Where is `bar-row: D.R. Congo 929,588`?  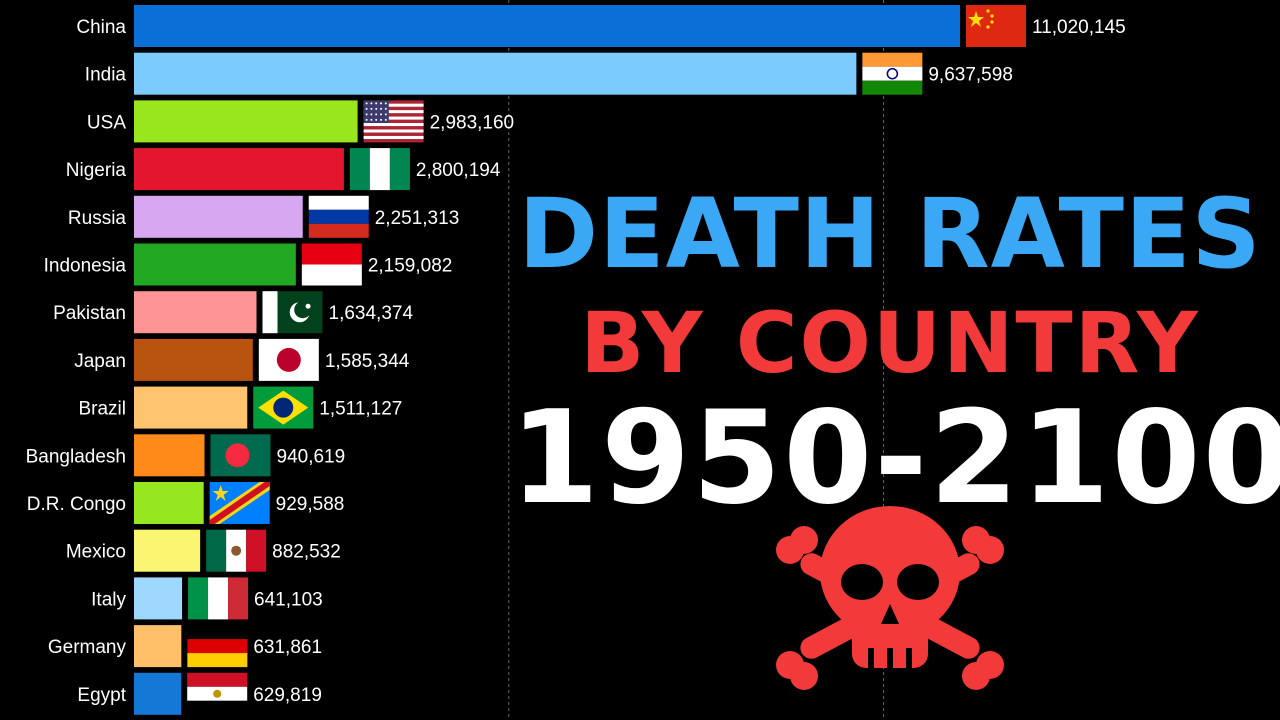
bar-row: D.R. Congo 929,588 is located at coordinates (186, 503).